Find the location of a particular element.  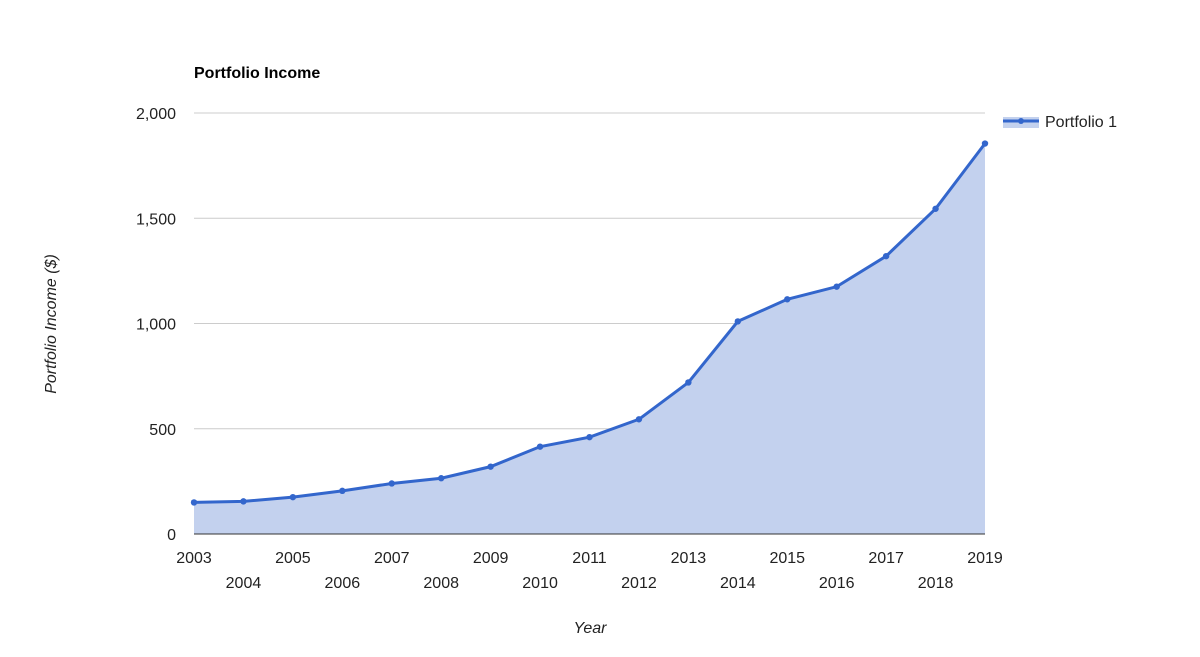

data-point-2018 is located at coordinates (935, 208).